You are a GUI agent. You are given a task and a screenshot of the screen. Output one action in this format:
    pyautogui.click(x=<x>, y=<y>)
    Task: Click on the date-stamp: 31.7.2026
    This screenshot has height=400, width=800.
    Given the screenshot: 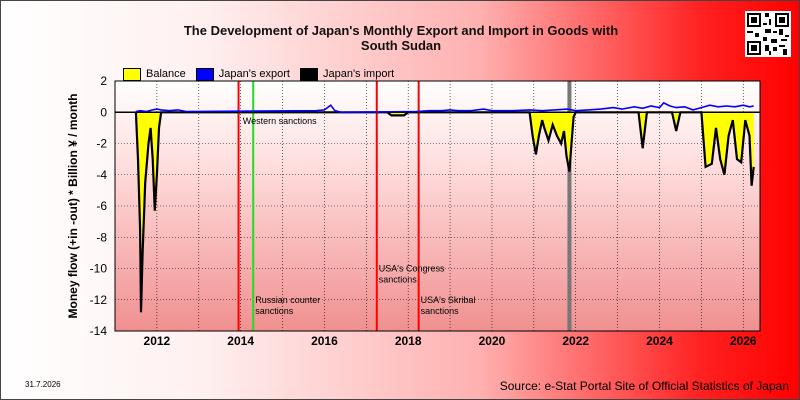 What is the action you would take?
    pyautogui.click(x=43, y=384)
    